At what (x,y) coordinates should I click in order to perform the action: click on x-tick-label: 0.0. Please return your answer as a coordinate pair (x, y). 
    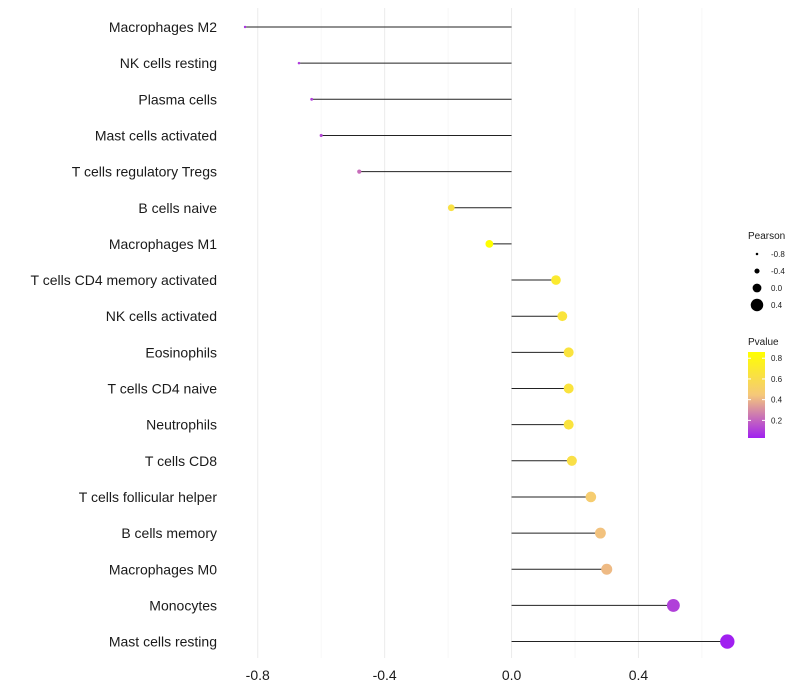
    Looking at the image, I should click on (512, 675).